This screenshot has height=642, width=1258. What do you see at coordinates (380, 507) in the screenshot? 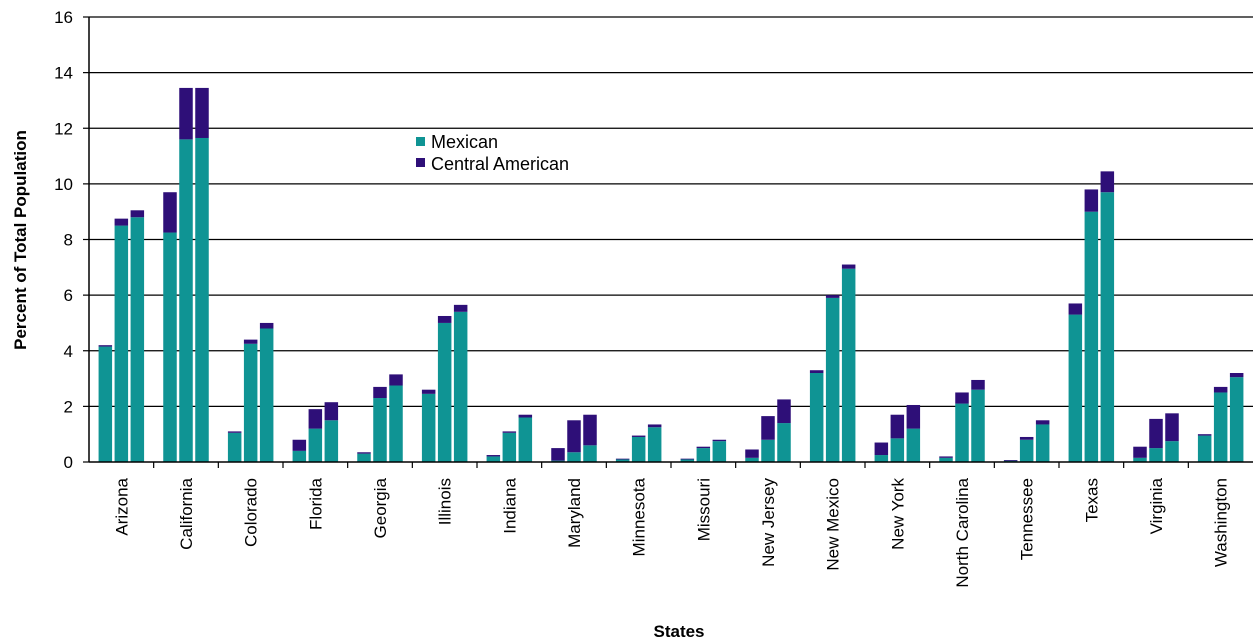
I see `x-category-label: Georgia` at bounding box center [380, 507].